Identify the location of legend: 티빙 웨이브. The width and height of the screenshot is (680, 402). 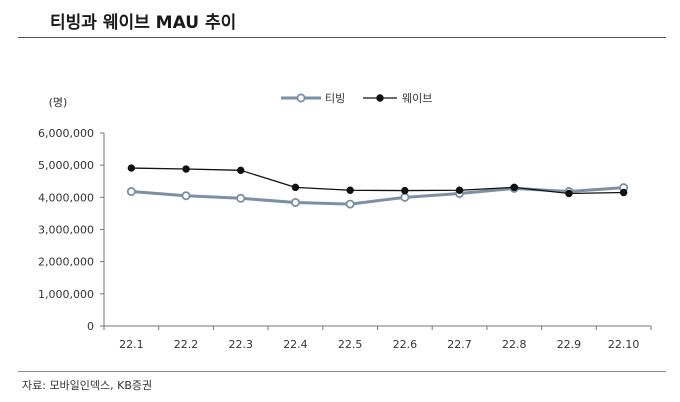
(356, 98).